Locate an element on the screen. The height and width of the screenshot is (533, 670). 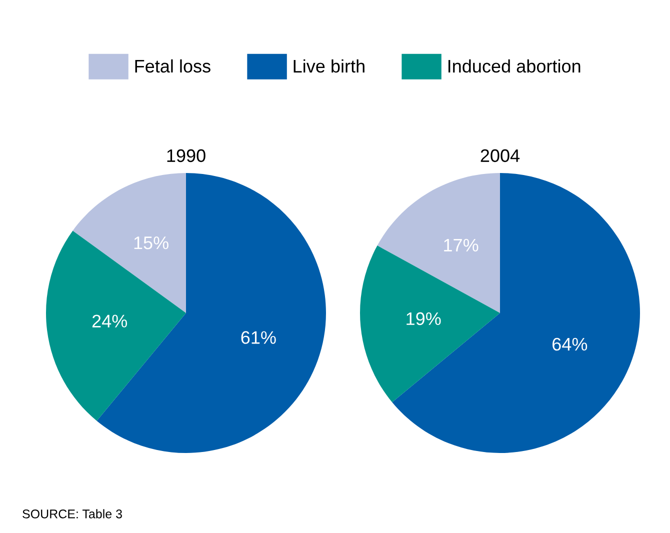
chart-title: 2004 is located at coordinates (500, 155).